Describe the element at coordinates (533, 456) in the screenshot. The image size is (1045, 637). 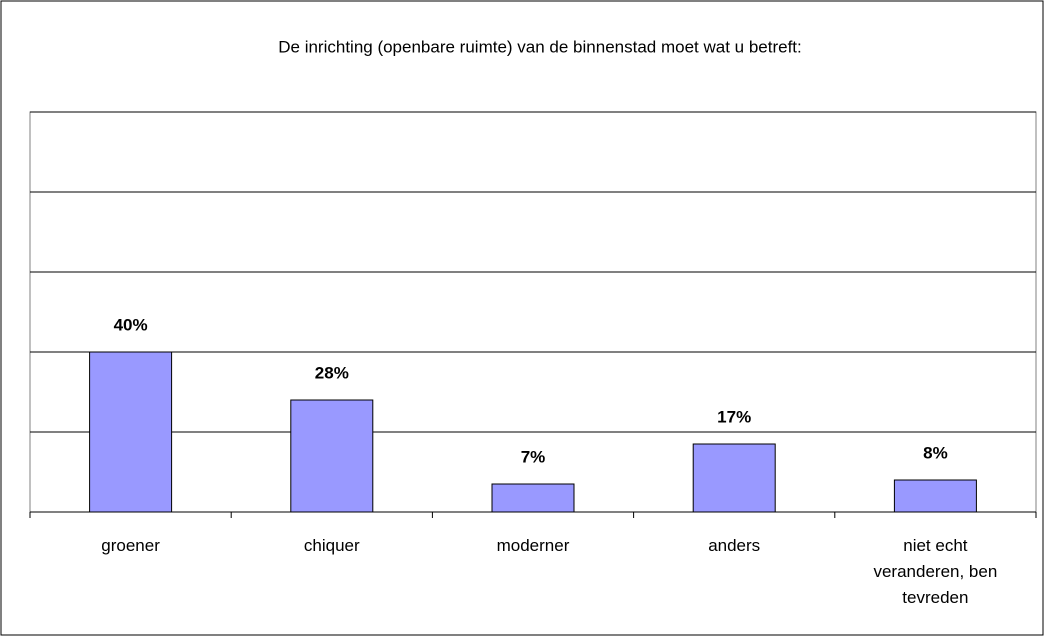
I see `value-label: 7%` at that location.